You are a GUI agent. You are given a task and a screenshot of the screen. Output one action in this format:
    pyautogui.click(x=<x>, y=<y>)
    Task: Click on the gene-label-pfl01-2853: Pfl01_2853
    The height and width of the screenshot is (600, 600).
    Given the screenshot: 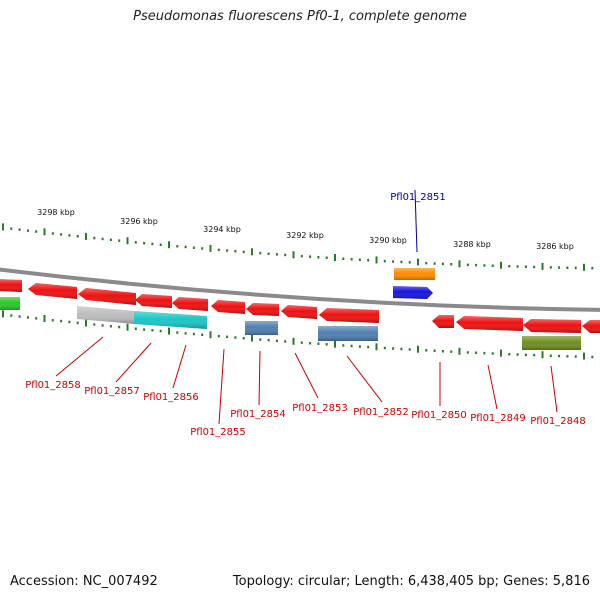 What is the action you would take?
    pyautogui.click(x=320, y=408)
    